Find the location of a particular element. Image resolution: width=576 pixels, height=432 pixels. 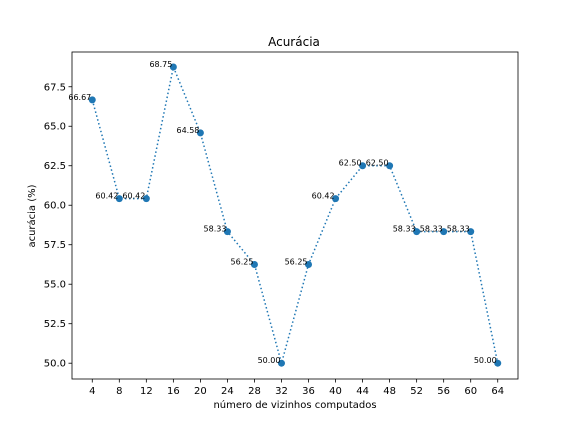

x-tick-label: 16 is located at coordinates (173, 391).